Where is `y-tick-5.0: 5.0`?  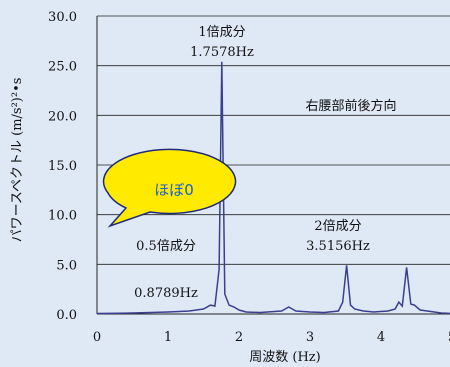
y-tick-5.0: 5.0 is located at coordinates (66, 265).